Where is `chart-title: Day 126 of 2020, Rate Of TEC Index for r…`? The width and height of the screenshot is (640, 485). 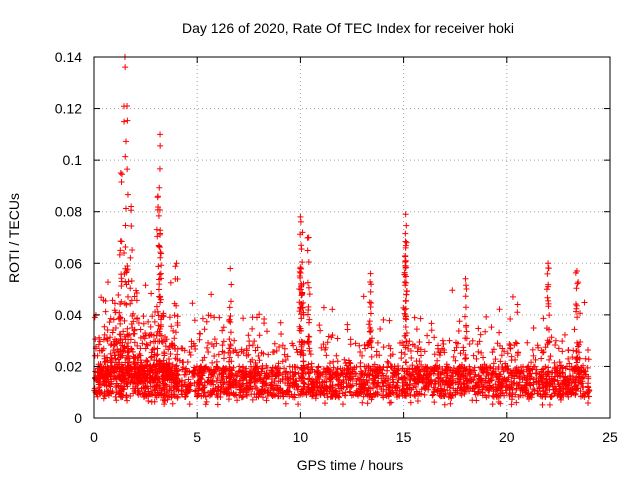
chart-title: Day 126 of 2020, Rate Of TEC Index for r… is located at coordinates (348, 28).